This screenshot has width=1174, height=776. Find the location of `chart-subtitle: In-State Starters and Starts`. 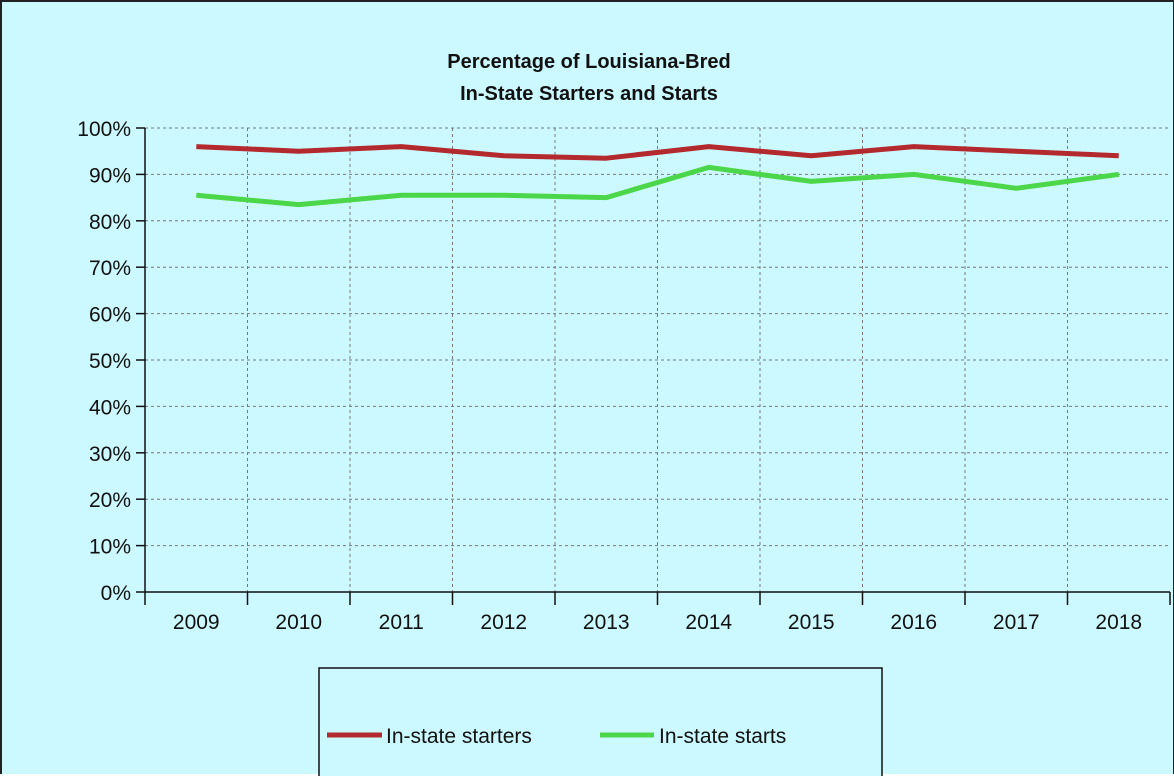

chart-subtitle: In-State Starters and Starts is located at coordinates (589, 94).